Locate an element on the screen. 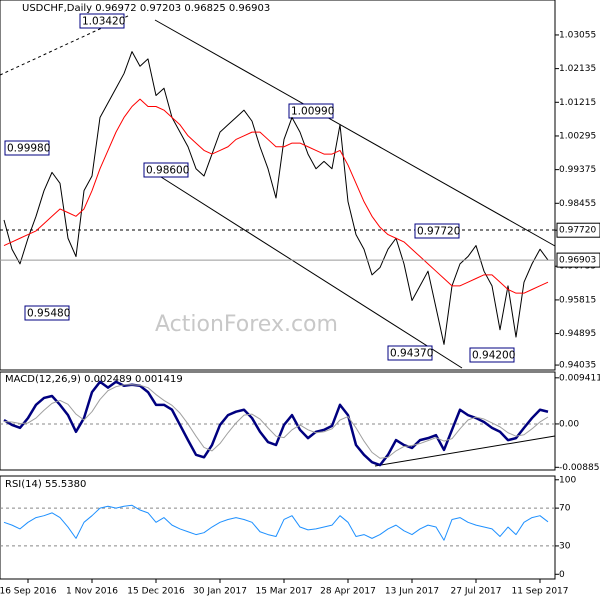  annotation: 0.95480 is located at coordinates (48, 314).